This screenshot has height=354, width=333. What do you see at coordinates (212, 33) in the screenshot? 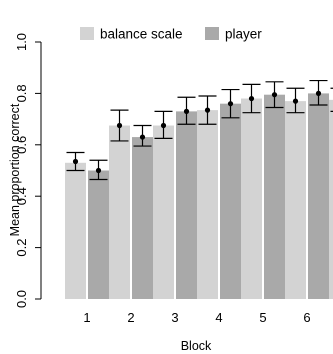
I see `legend-swatch-player` at bounding box center [212, 33].